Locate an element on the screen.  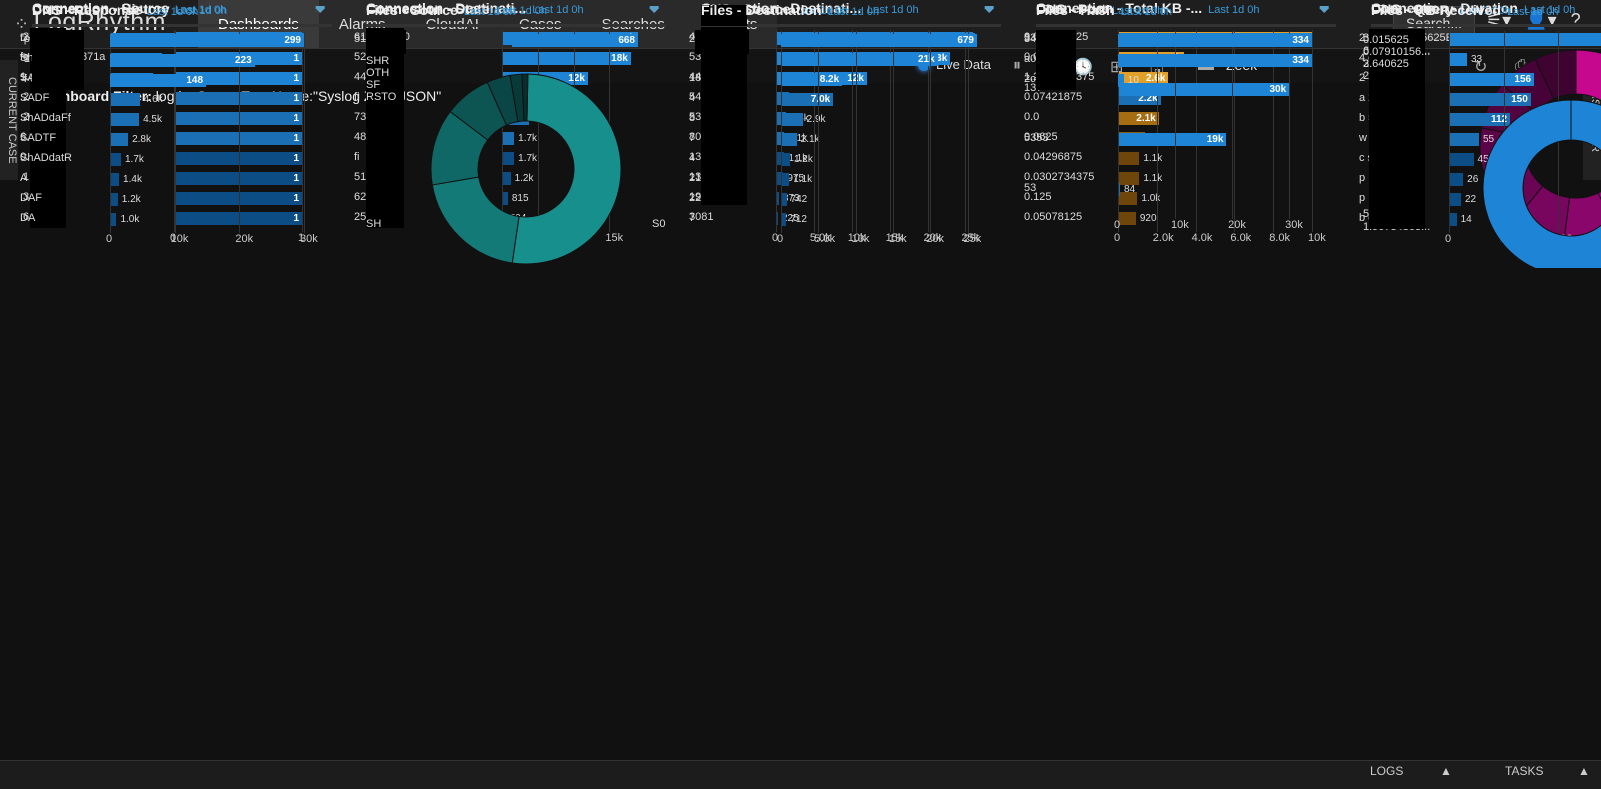
bar: 148 is located at coordinates (158, 80).